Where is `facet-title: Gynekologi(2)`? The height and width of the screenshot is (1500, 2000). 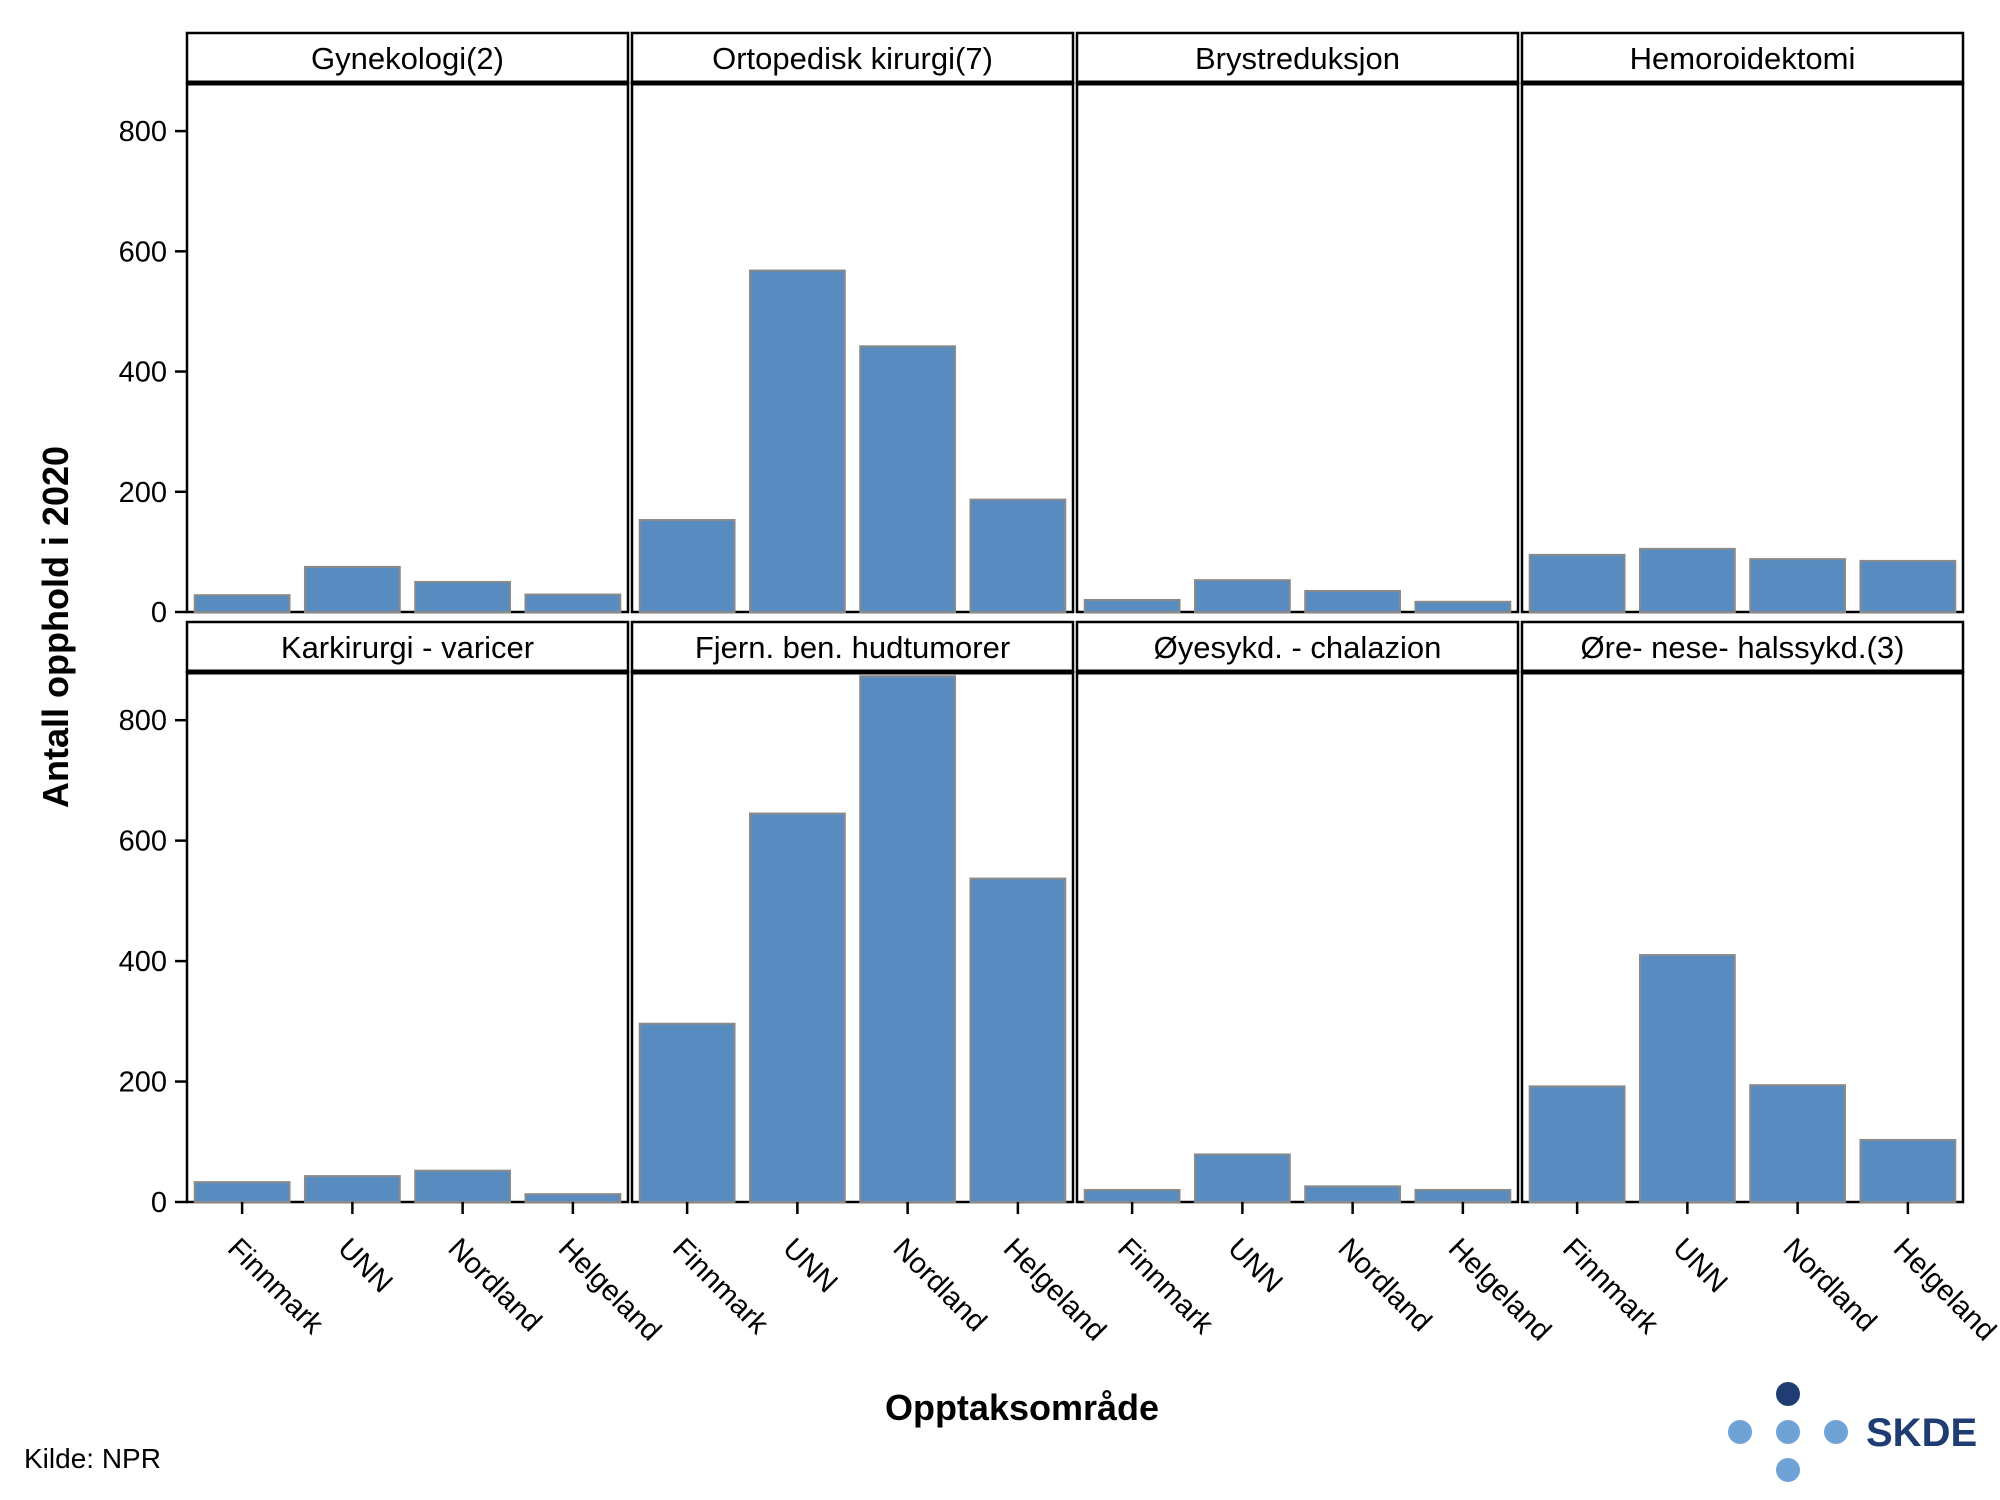
facet-title: Gynekologi(2) is located at coordinates (407, 58).